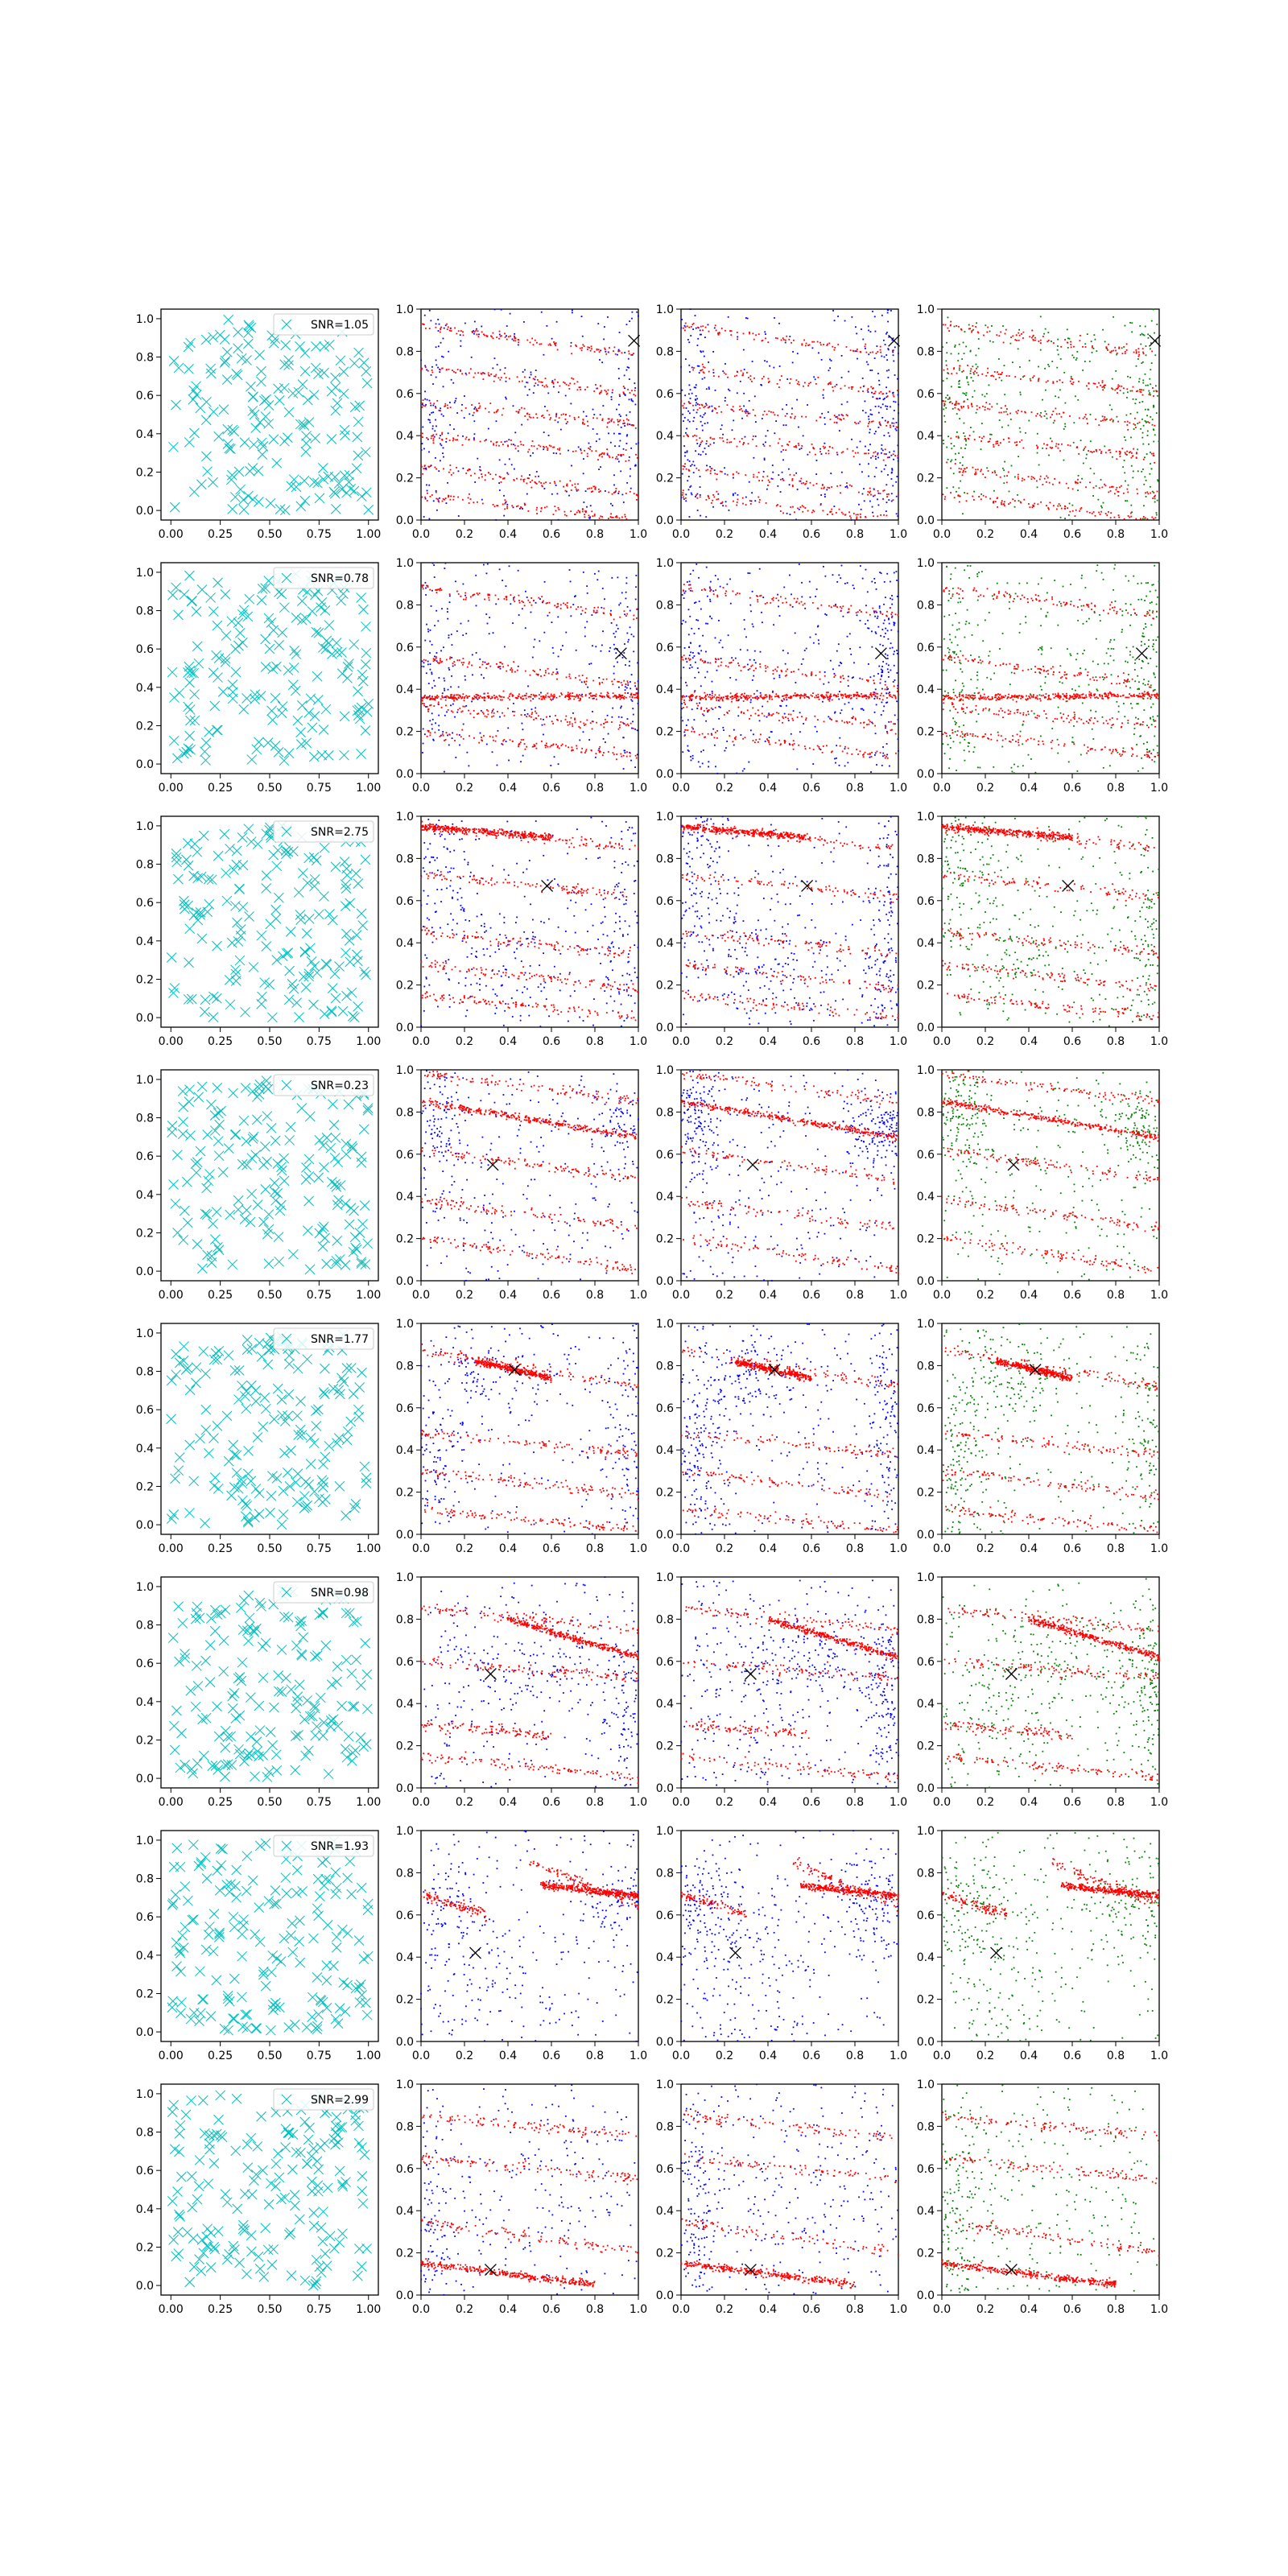 The image size is (1288, 2576). I want to click on y-tick-label: 0.4, so click(665, 689).